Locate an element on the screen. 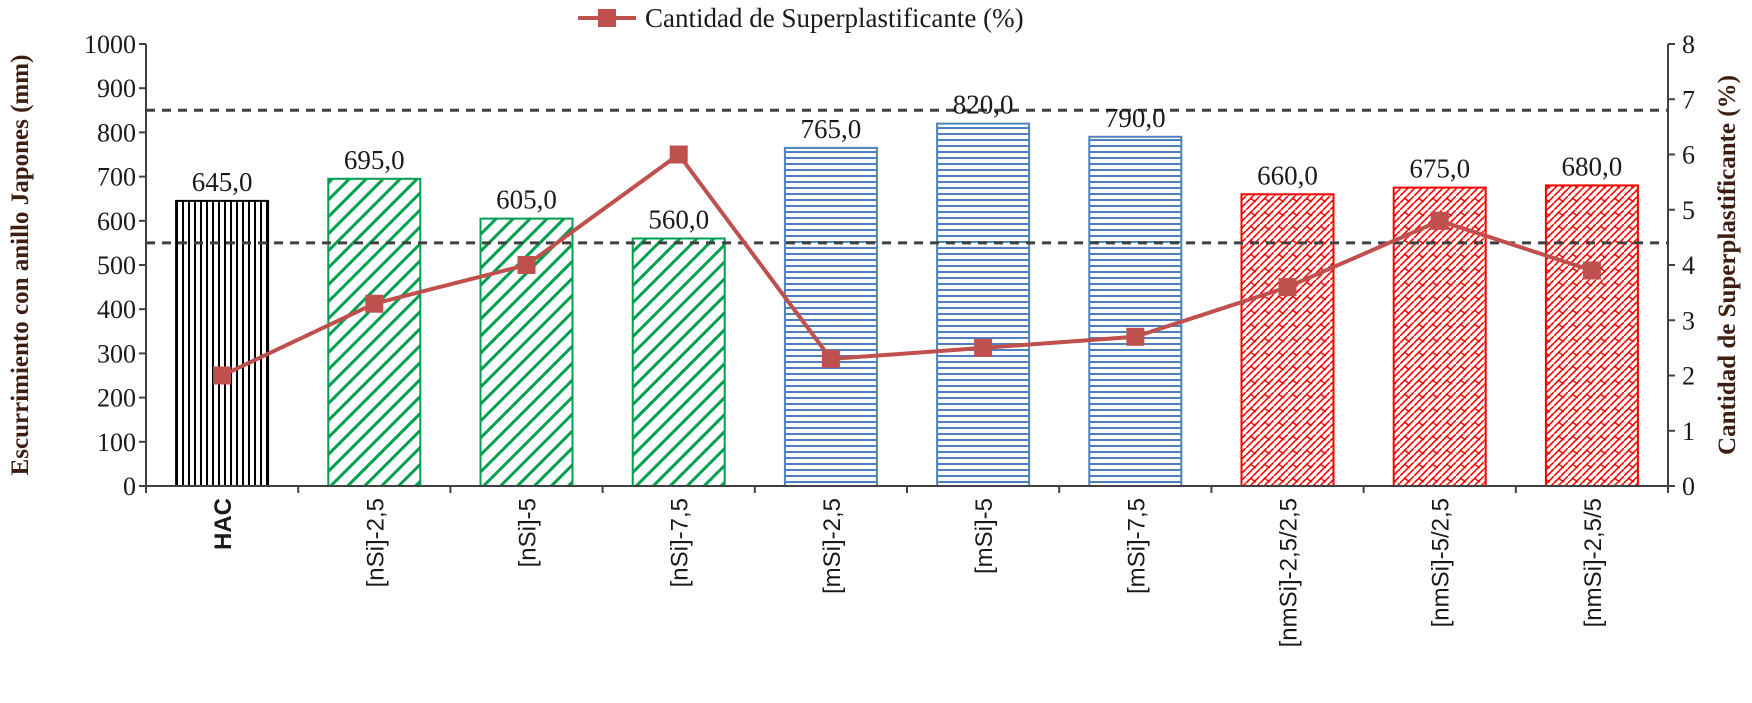  x-tick-label: [mSi]-7,5 is located at coordinates (1136, 546).